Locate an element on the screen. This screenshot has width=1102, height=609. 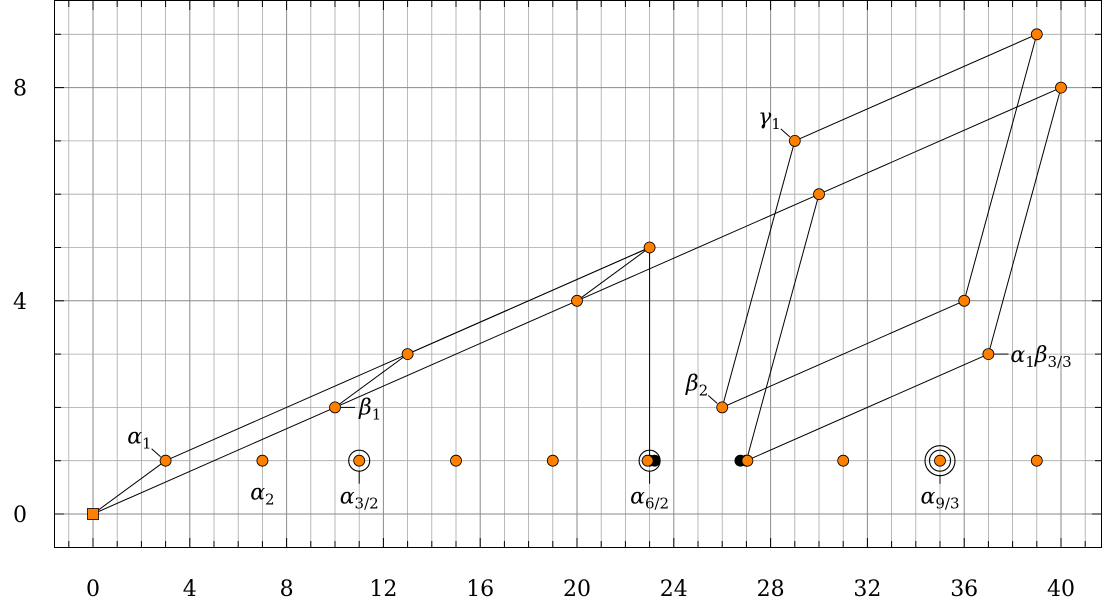
x-tick-label: 20 is located at coordinates (577, 589).